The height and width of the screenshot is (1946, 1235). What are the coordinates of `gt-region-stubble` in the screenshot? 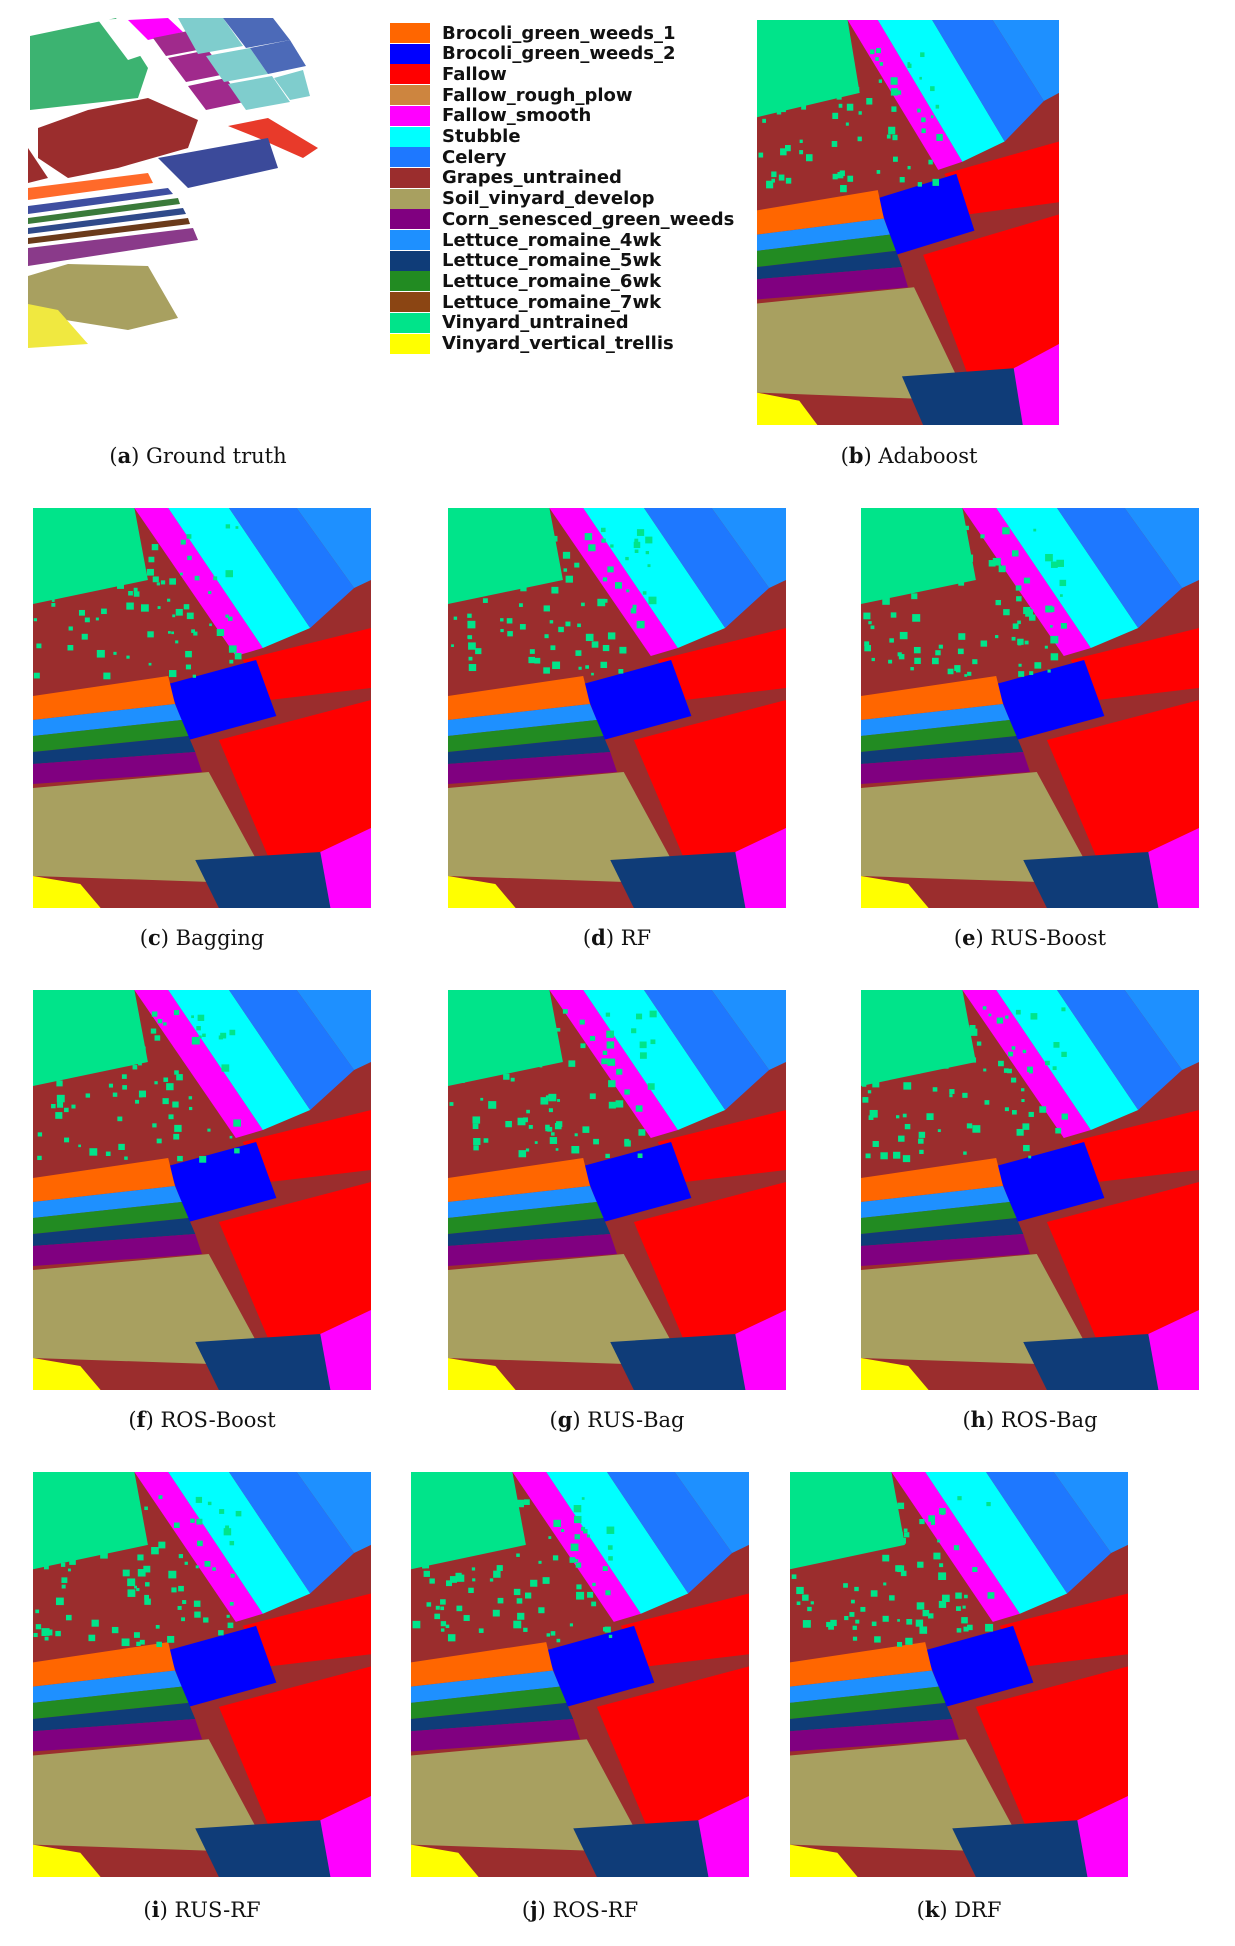 It's located at (210, 36).